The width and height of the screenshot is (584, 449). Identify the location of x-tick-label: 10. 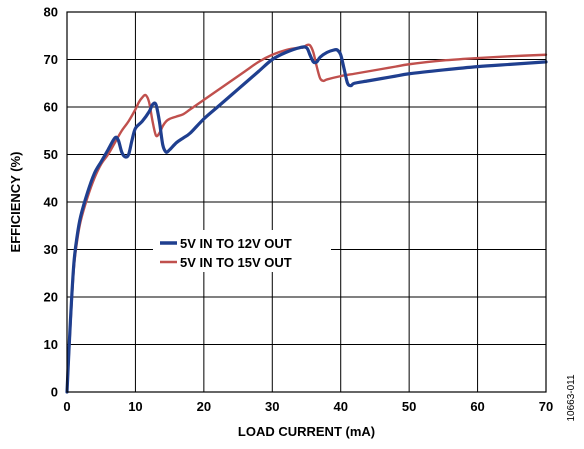
(135, 406).